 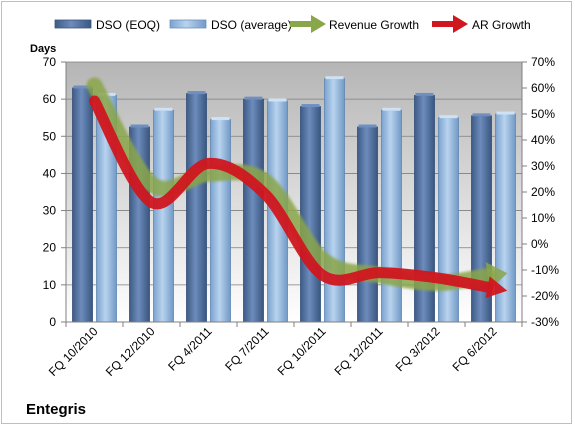 I want to click on right-tick-label: 10%, so click(x=543, y=218).